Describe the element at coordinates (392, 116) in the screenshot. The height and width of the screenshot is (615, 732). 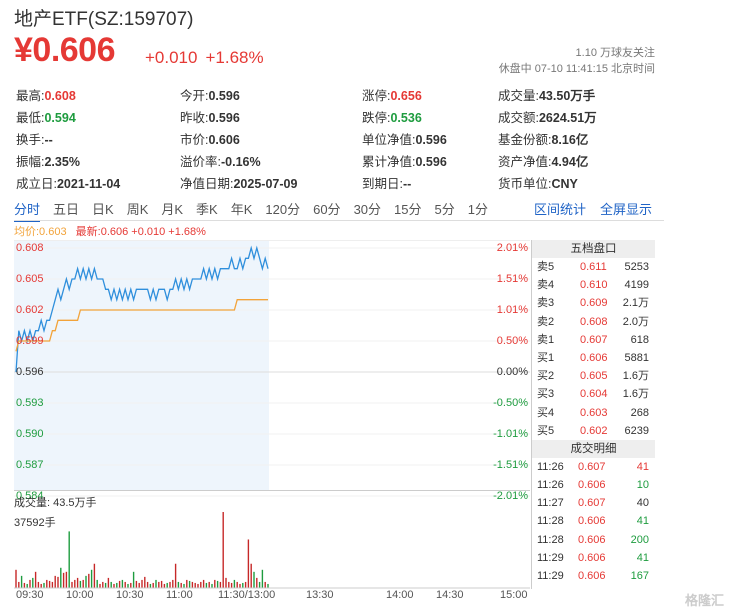
I see `stat-1-2: 跌停:0.536` at that location.